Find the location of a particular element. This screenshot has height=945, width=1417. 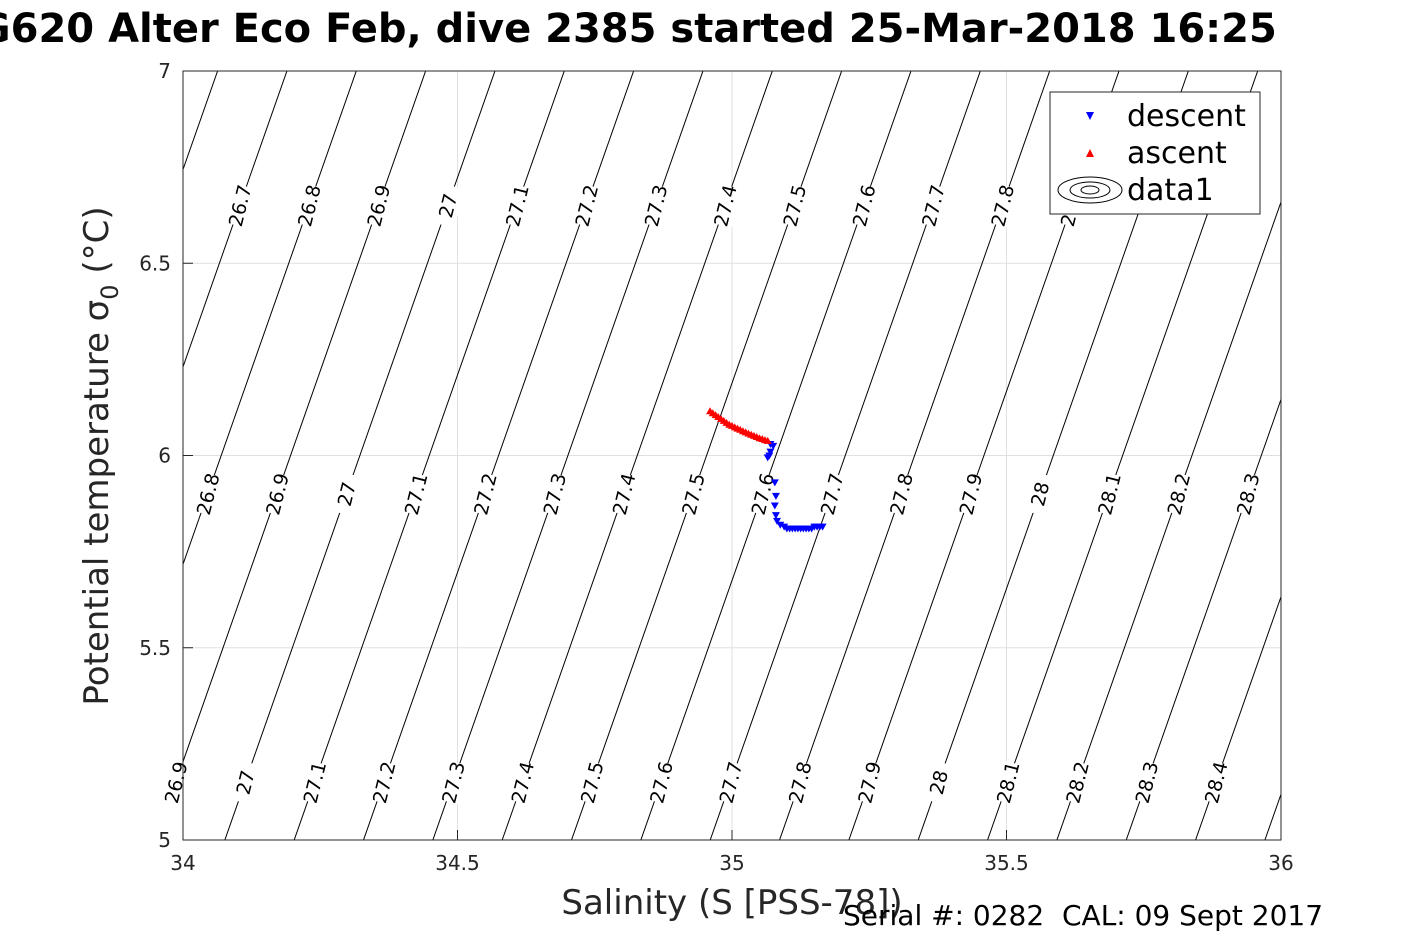

serial-calibration-note: Serial #: 0282 CAL: 09 Sept 2017 is located at coordinates (1083, 915).